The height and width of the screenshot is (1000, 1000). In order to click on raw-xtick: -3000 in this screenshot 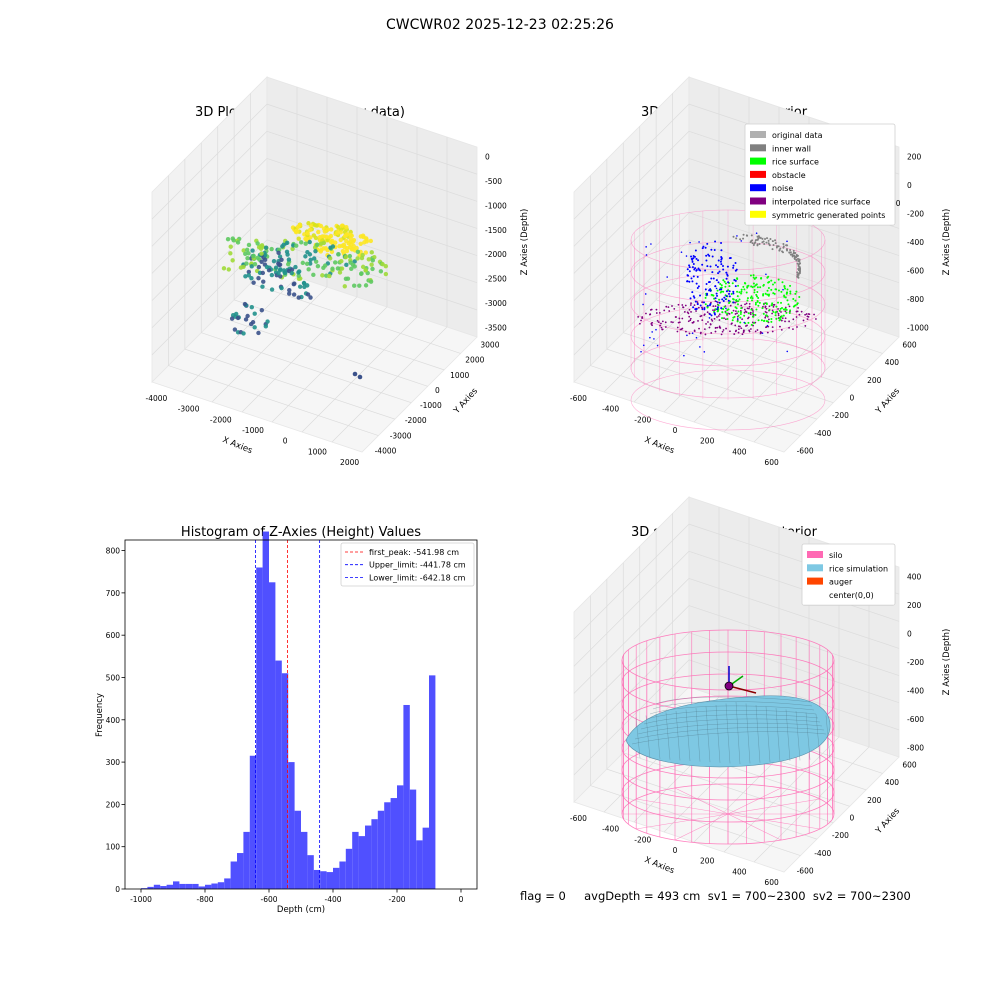, I will do `click(189, 409)`.